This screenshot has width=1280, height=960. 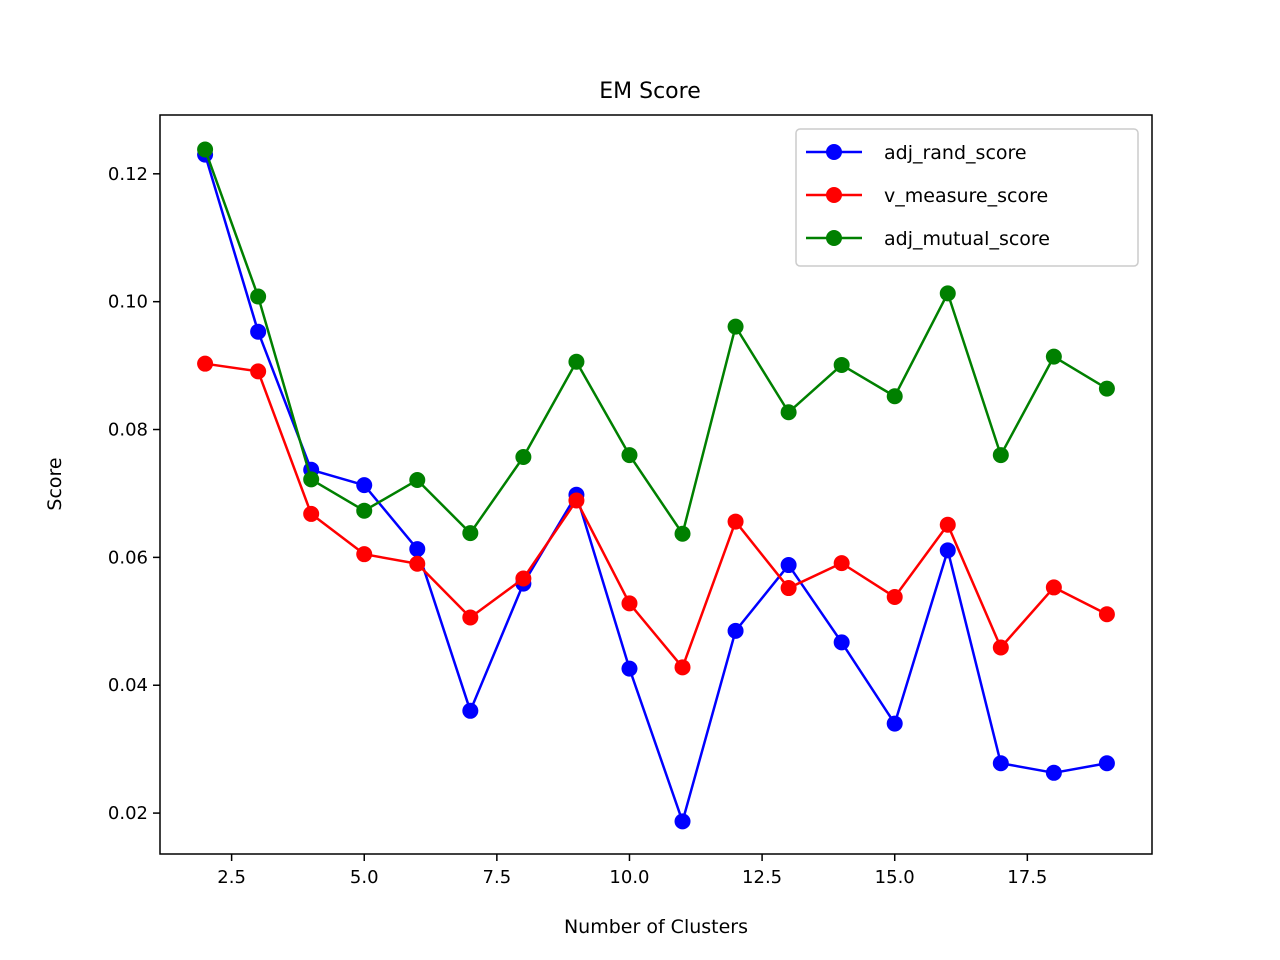 What do you see at coordinates (1027, 877) in the screenshot?
I see `x-tick-label: 17.5` at bounding box center [1027, 877].